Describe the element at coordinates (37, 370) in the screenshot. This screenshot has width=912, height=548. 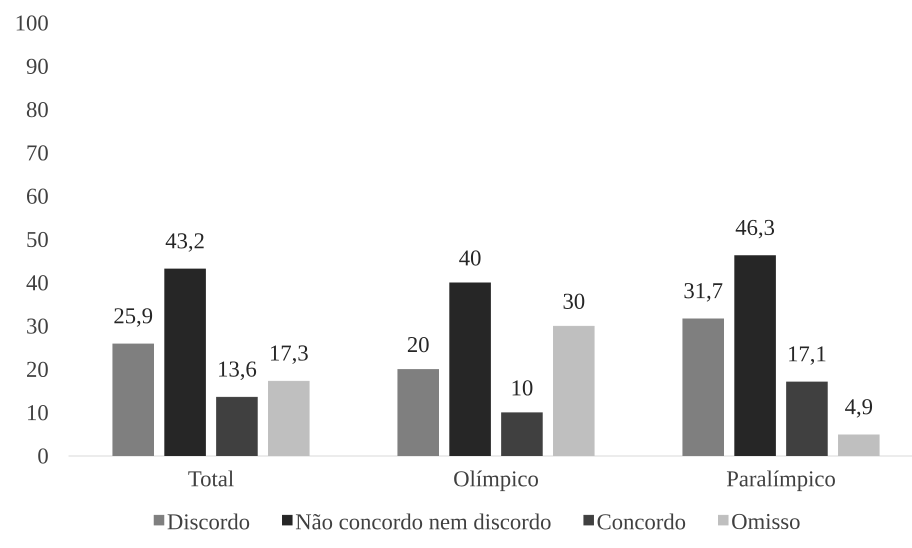
I see `y-tick-label: 20` at that location.